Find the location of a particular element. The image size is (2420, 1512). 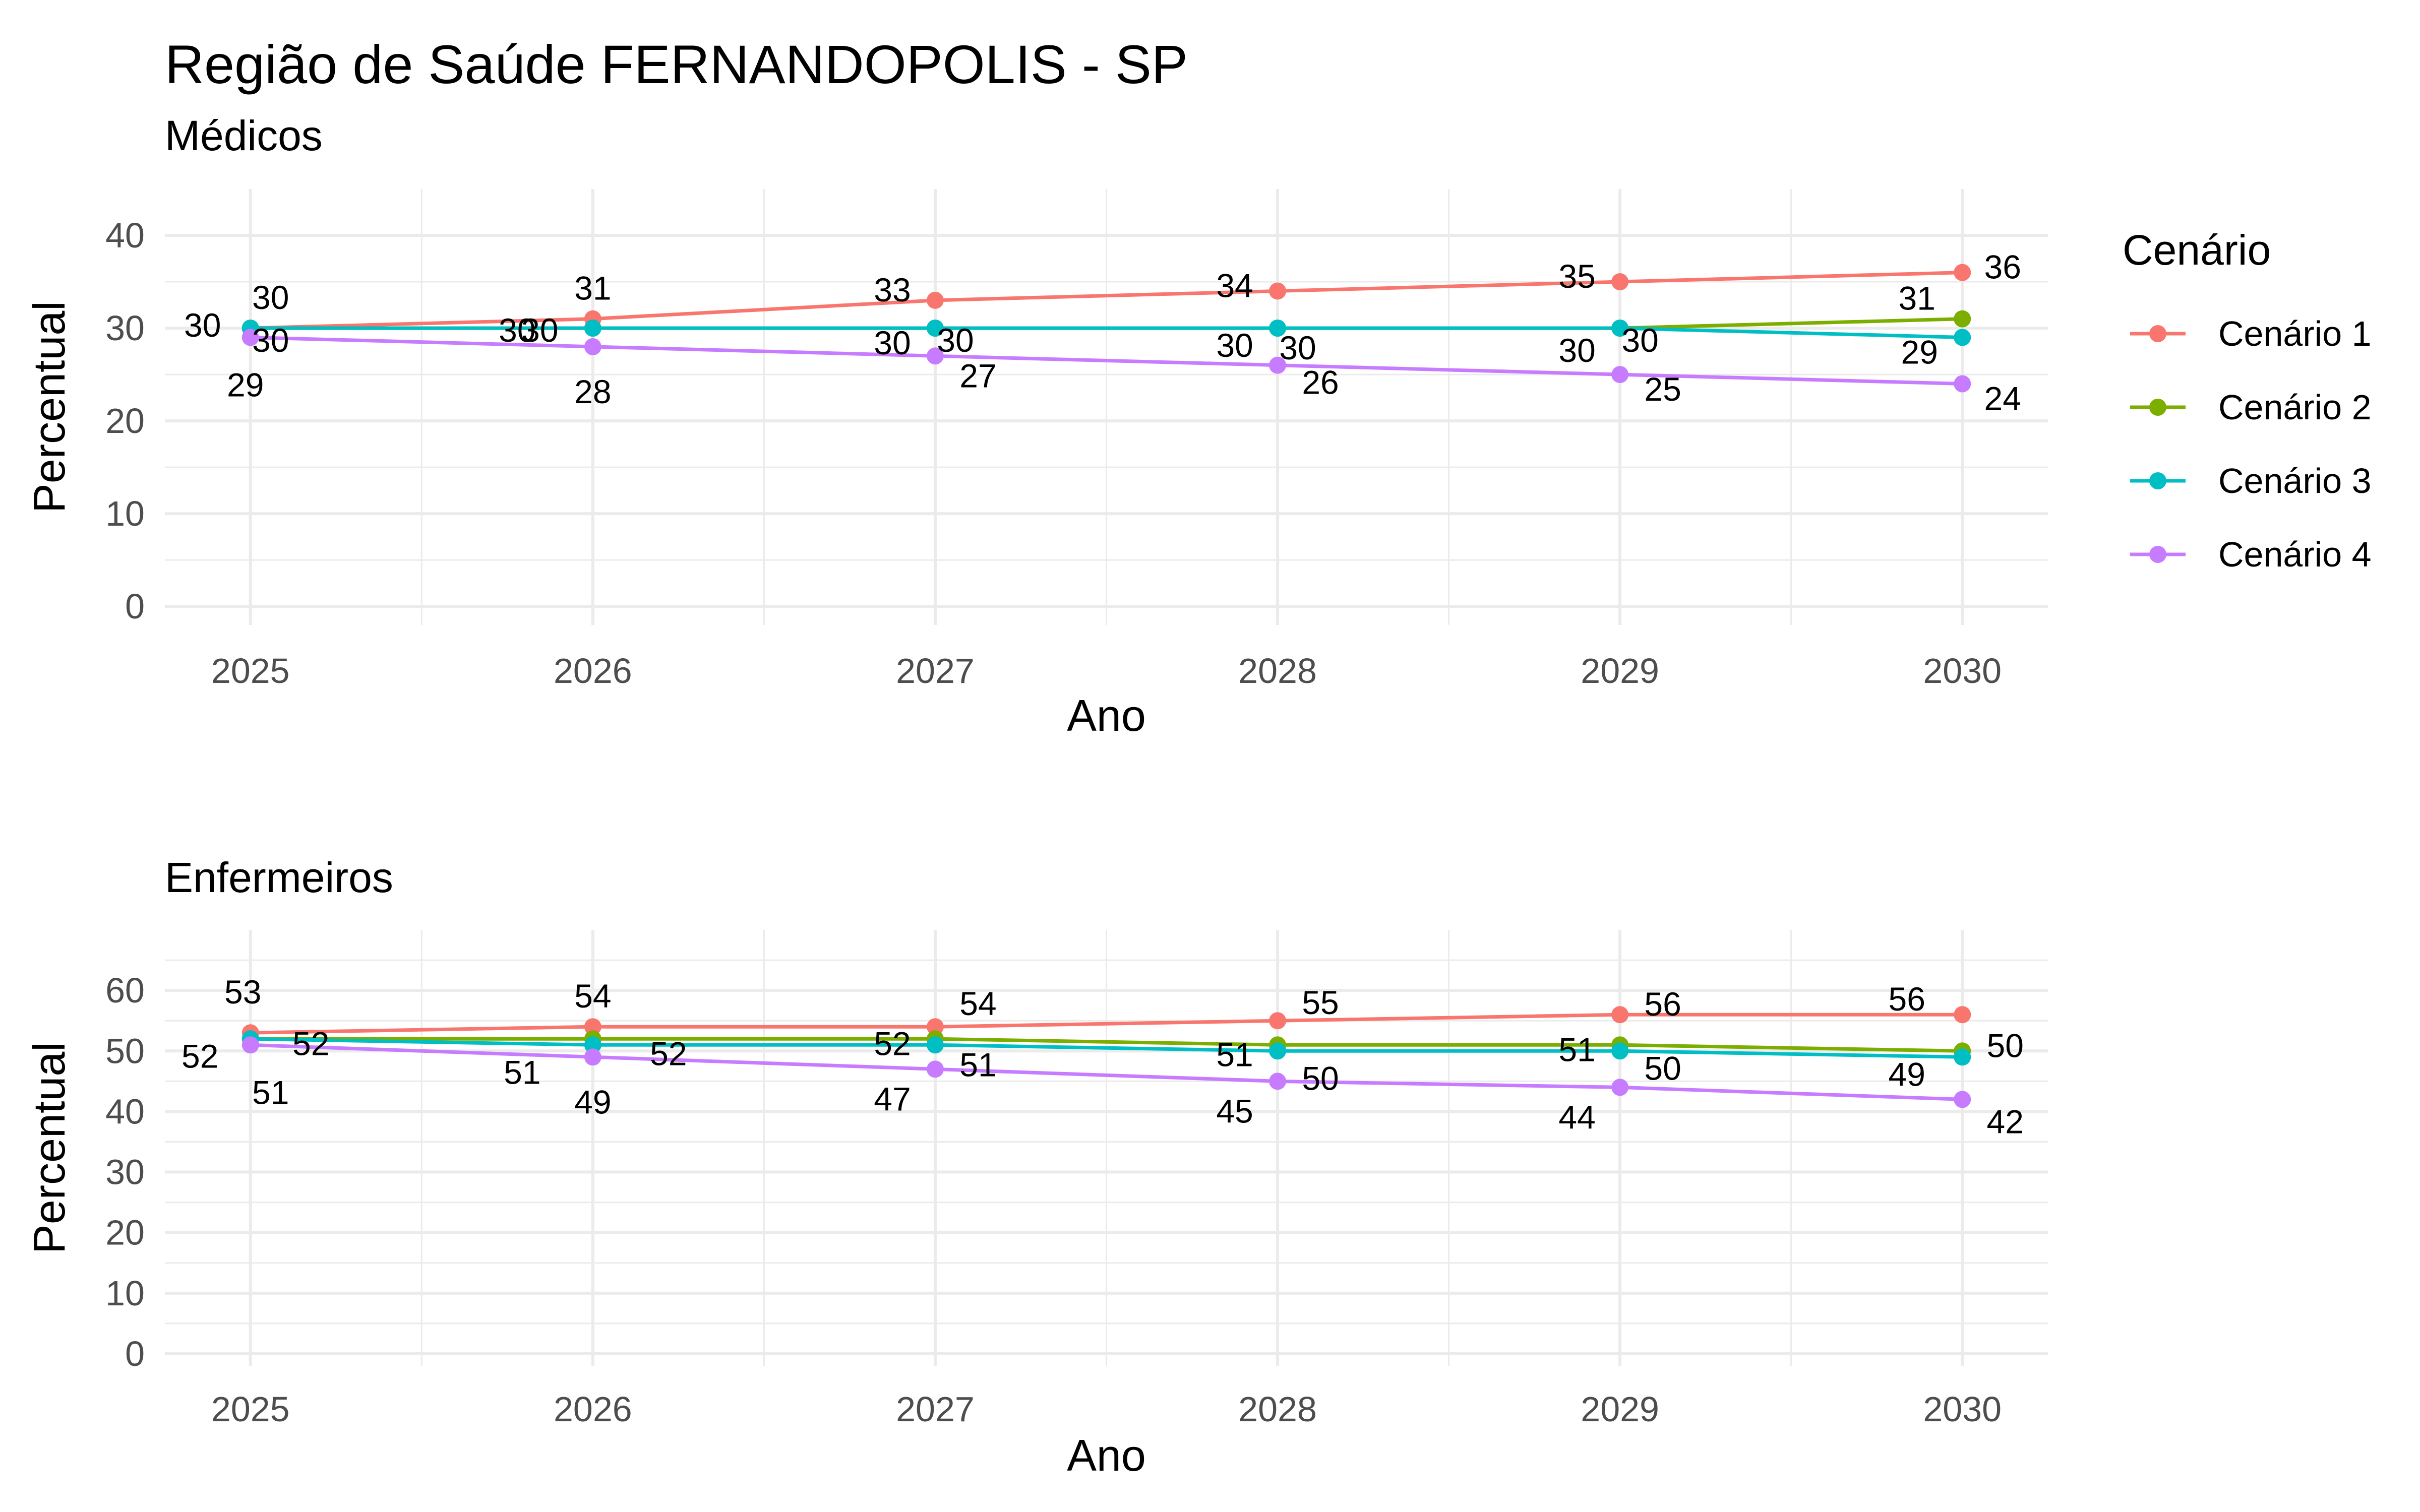

x-tick-label: 2029 is located at coordinates (1620, 670).